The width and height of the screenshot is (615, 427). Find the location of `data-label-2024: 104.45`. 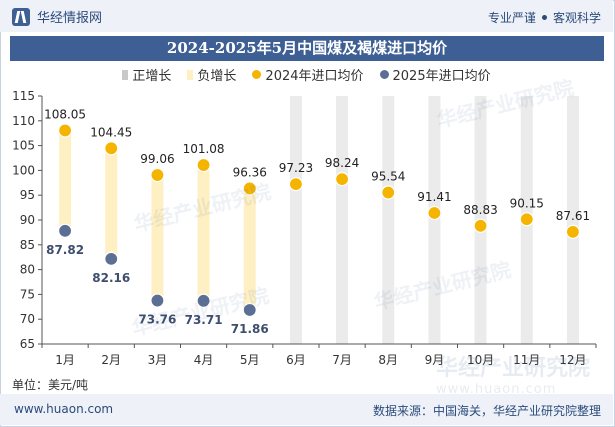

data-label-2024: 104.45 is located at coordinates (111, 132).